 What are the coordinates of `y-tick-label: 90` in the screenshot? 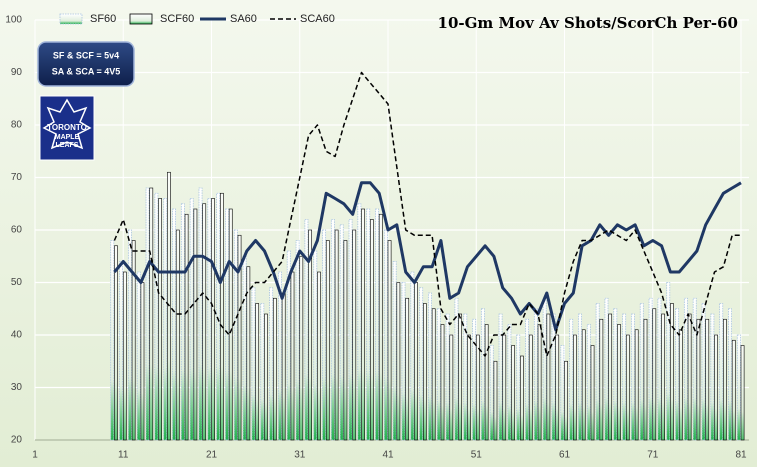 It's located at (17, 72).